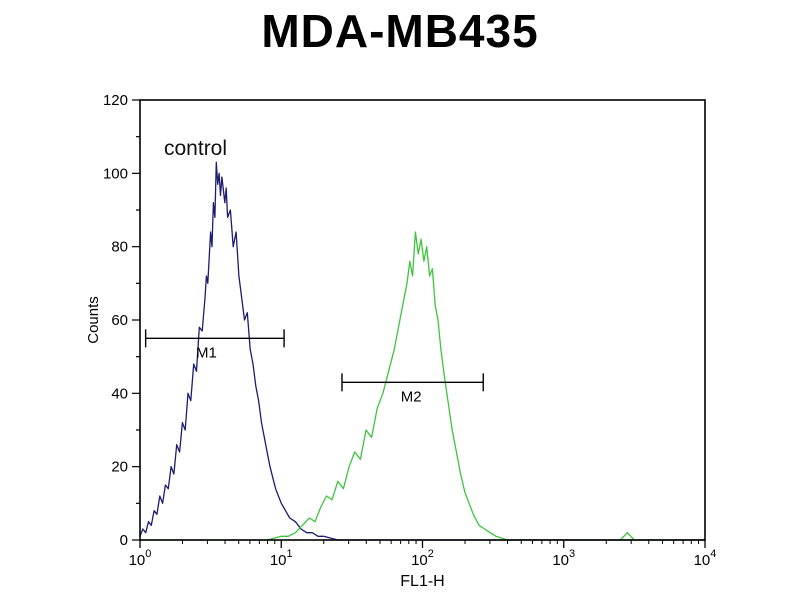 The height and width of the screenshot is (600, 800). Describe the element at coordinates (119, 393) in the screenshot. I see `y-tick-label: 40` at that location.